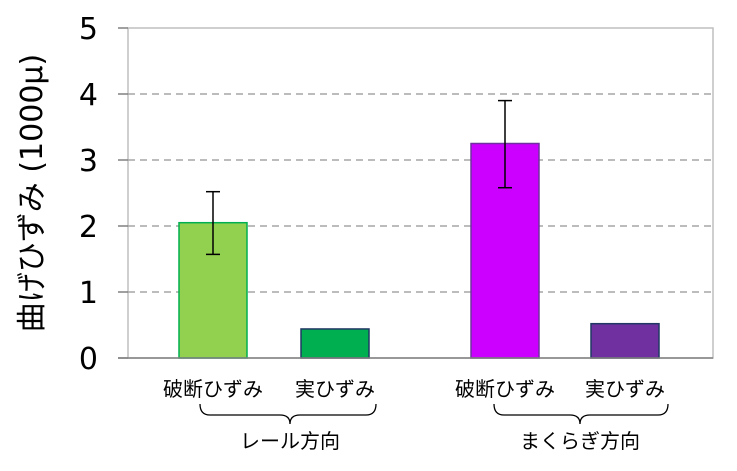 The image size is (737, 471). Describe the element at coordinates (290, 441) in the screenshot. I see `group-label: レール方向` at that location.